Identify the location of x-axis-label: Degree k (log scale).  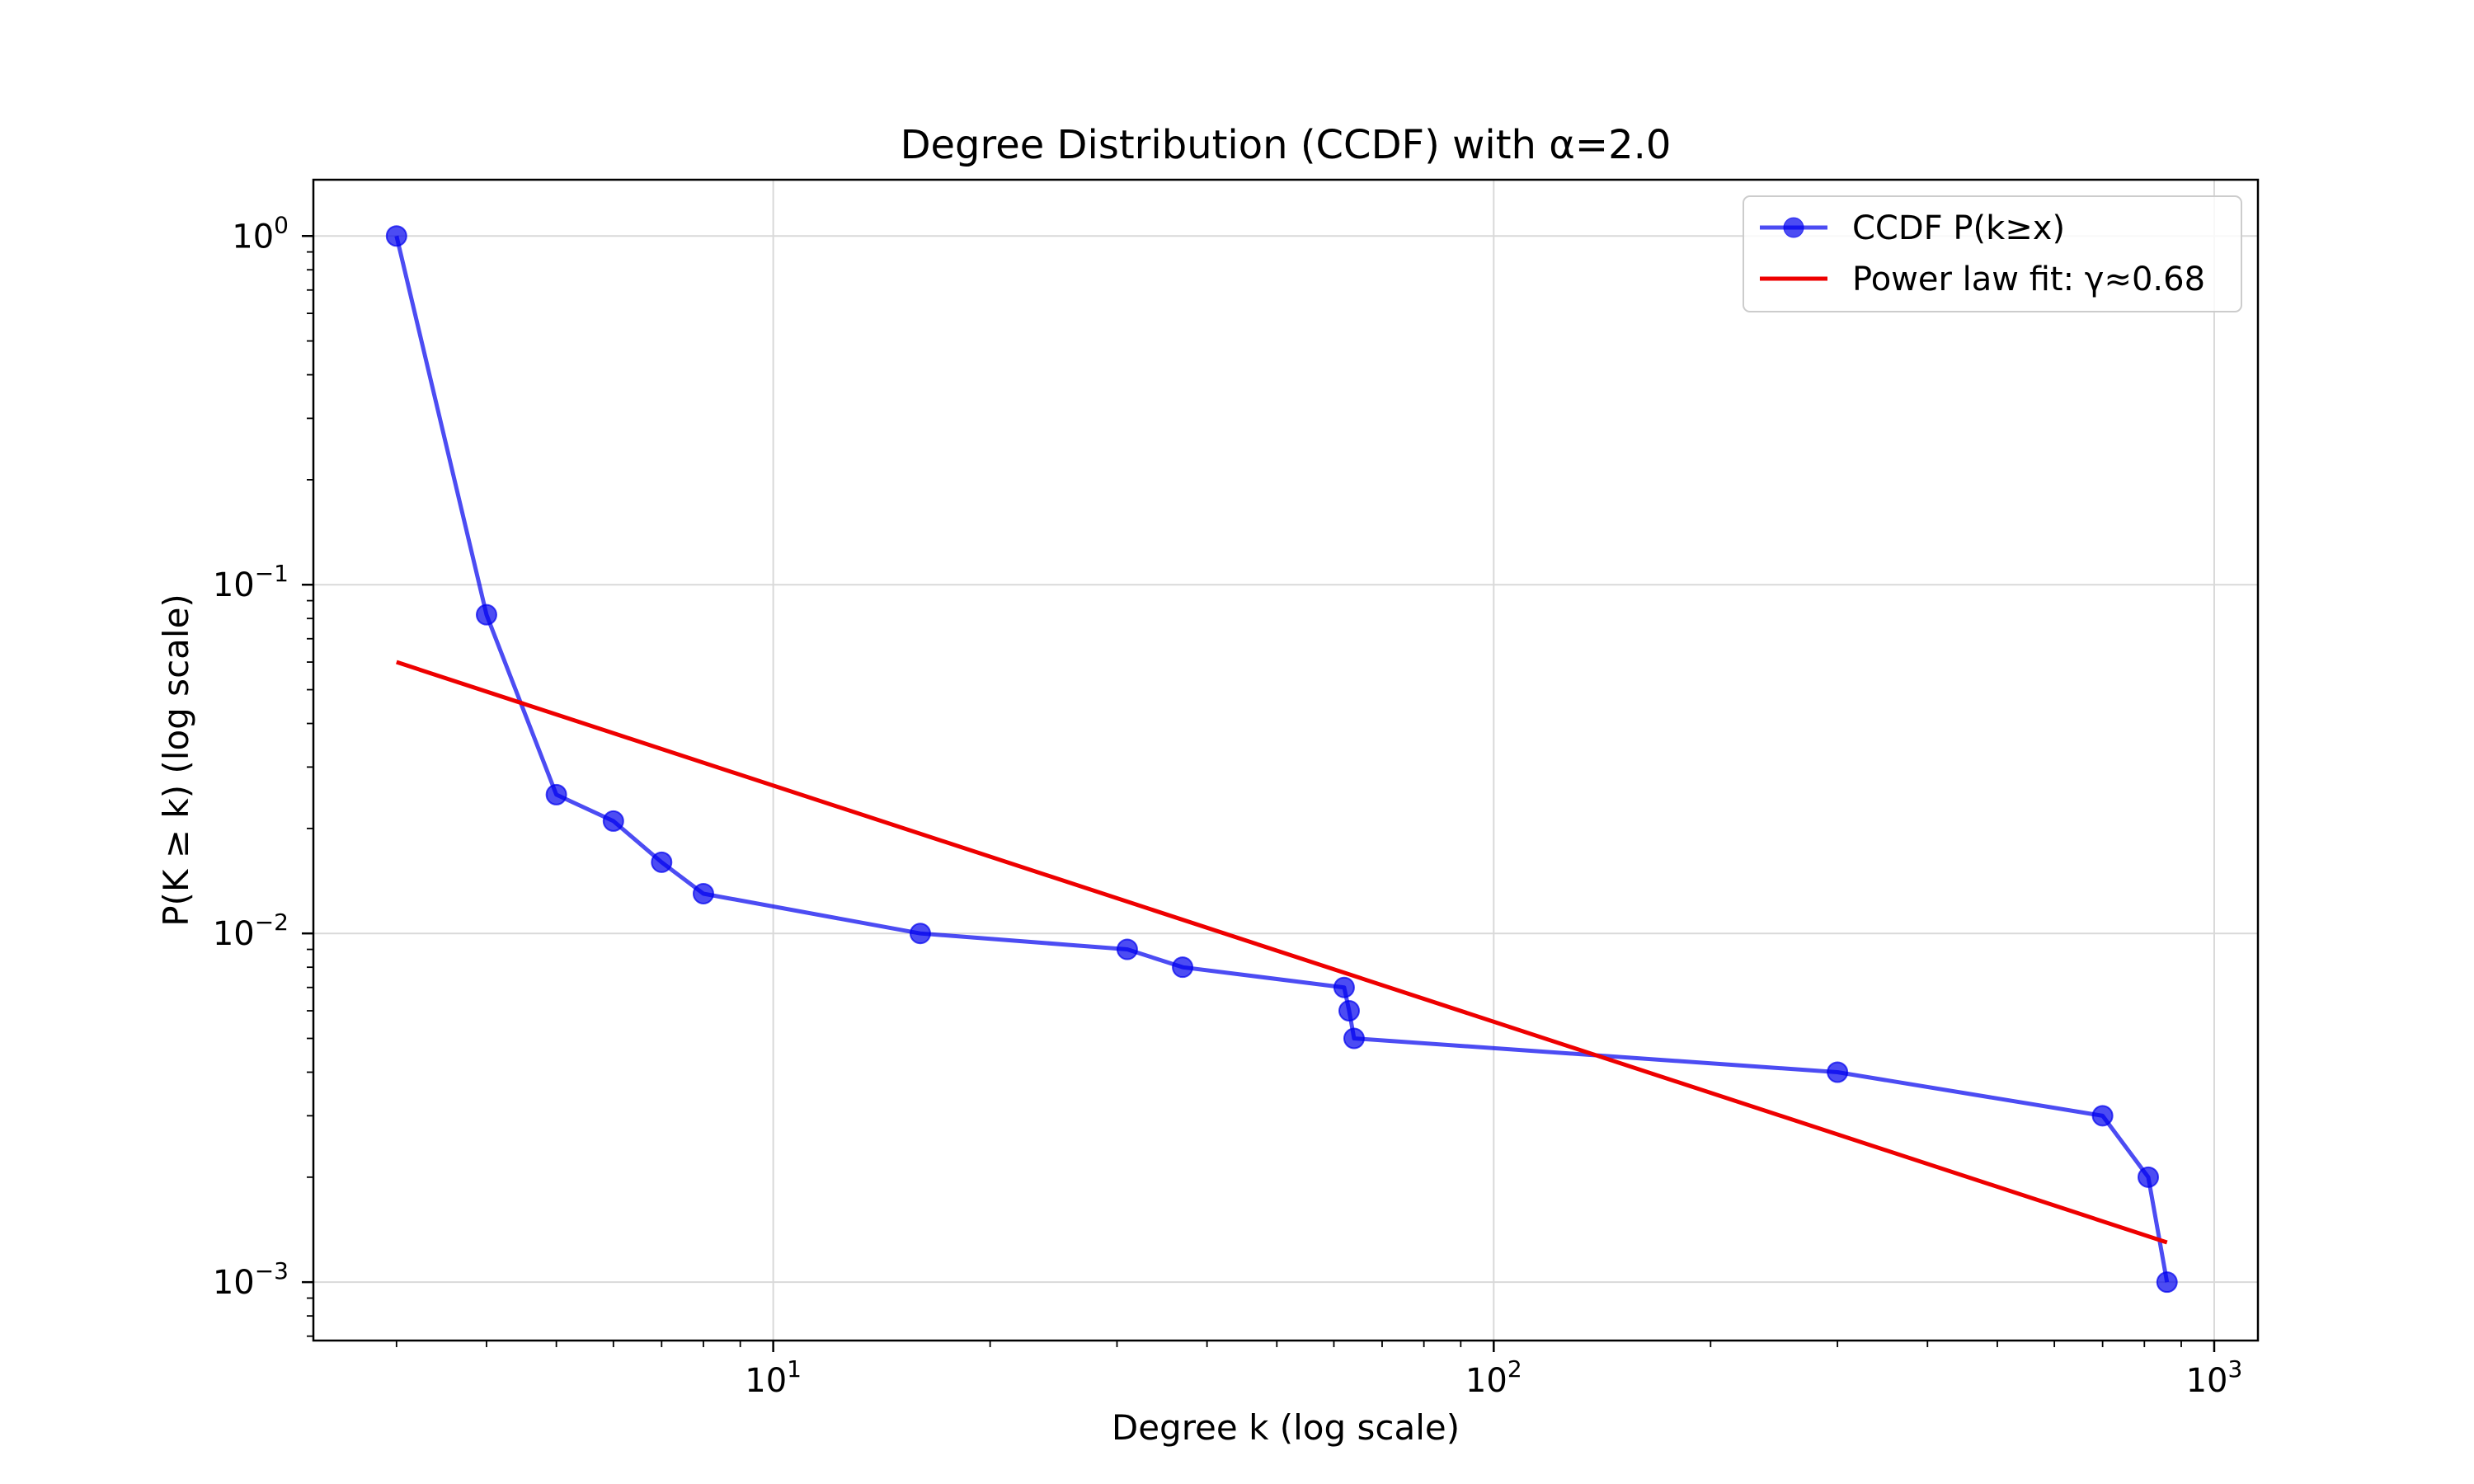
(1286, 1427).